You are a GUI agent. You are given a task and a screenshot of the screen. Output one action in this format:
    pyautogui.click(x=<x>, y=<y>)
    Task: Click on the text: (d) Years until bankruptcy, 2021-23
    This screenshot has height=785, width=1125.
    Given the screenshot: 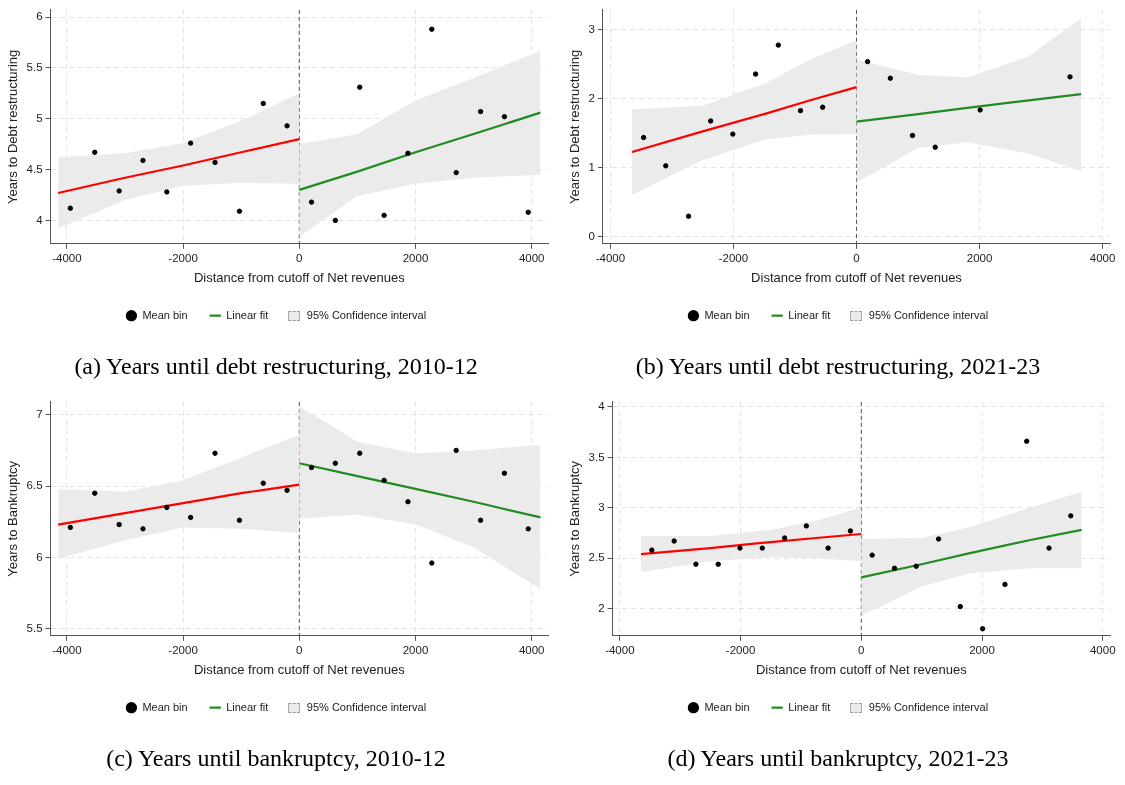 What is the action you would take?
    pyautogui.click(x=838, y=757)
    